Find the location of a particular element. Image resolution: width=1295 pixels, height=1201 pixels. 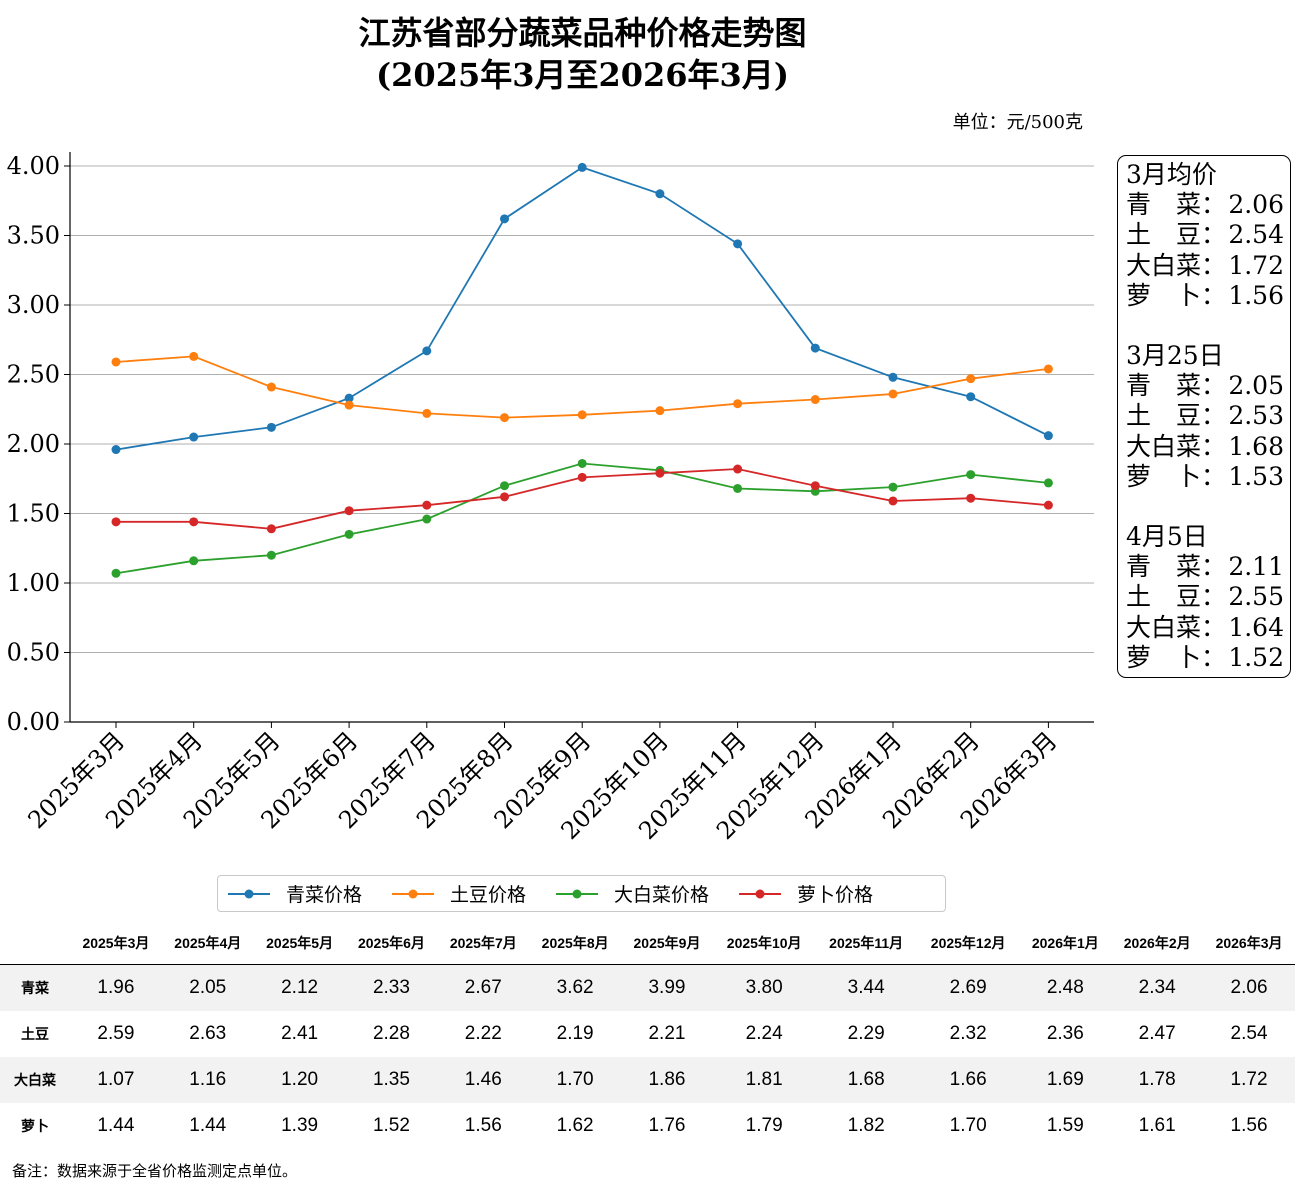

legend-item: 青菜价格 is located at coordinates (294, 893).